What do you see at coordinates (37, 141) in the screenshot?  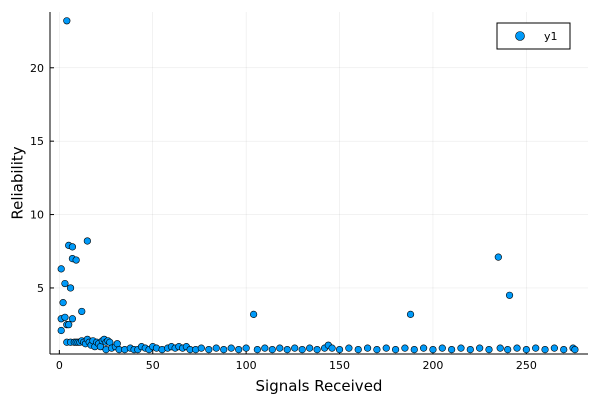 I see `y-tick-label-2: 15` at bounding box center [37, 141].